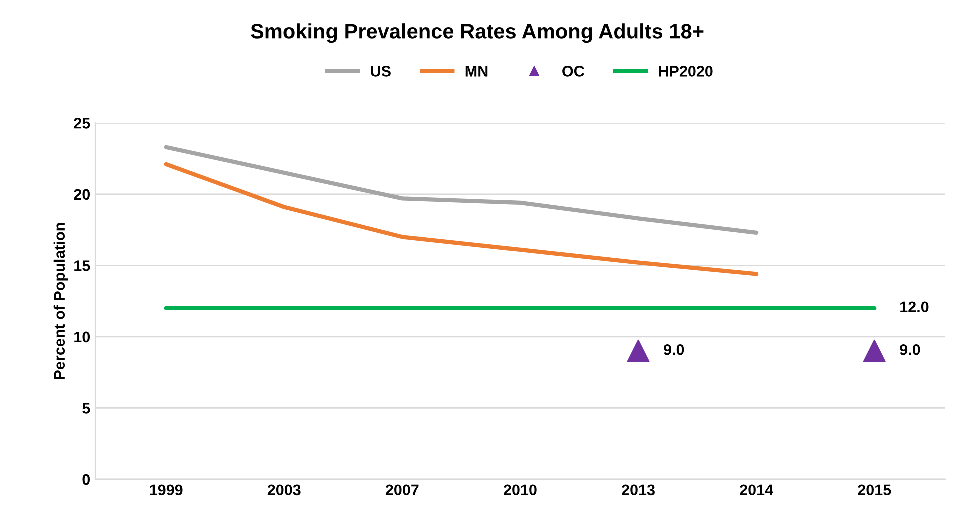  I want to click on y-tick-label: 25, so click(82, 123).